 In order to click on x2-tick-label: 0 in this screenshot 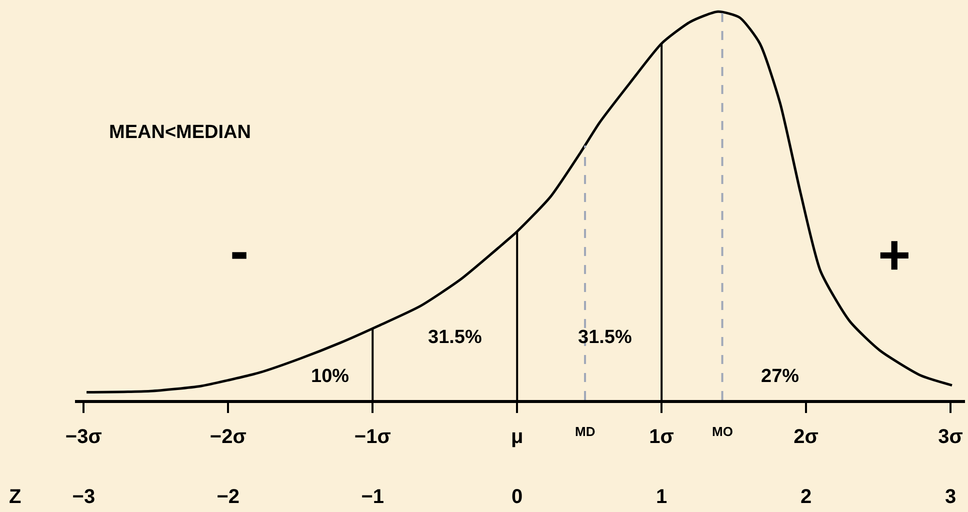, I will do `click(517, 497)`.